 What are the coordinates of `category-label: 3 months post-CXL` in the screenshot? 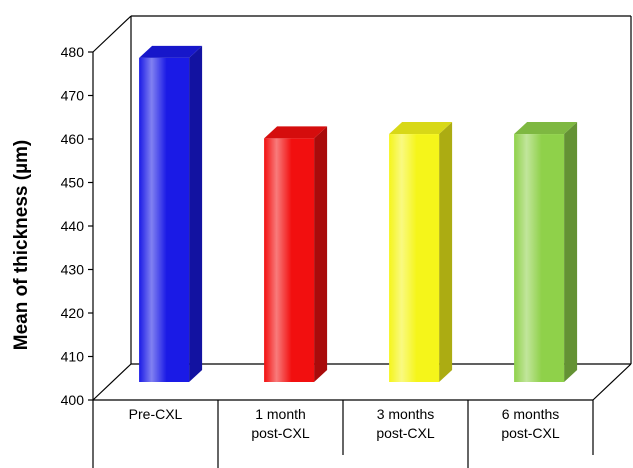 It's located at (405, 423).